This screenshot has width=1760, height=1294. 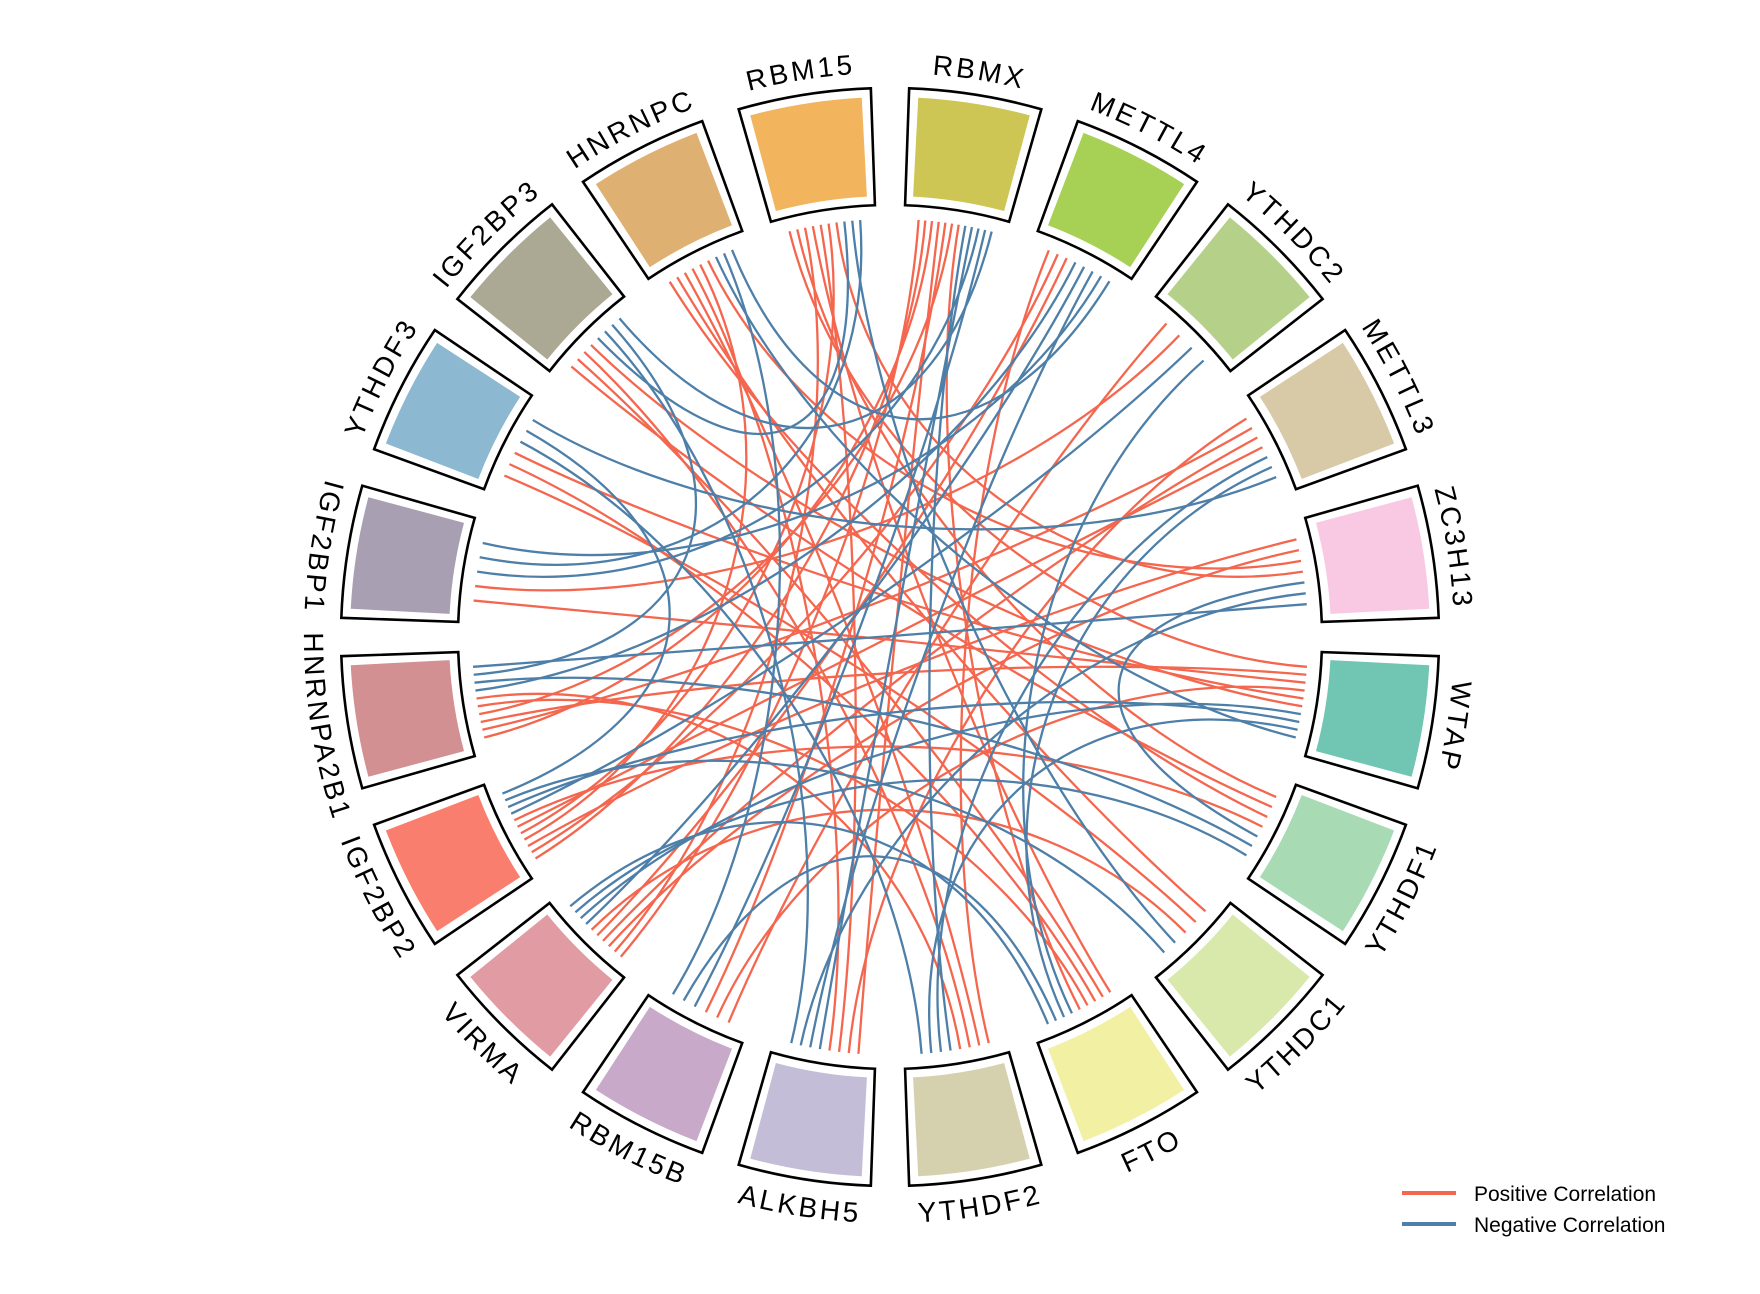 I want to click on gene-sector-fill-YTHDC2, so click(x=1238, y=288).